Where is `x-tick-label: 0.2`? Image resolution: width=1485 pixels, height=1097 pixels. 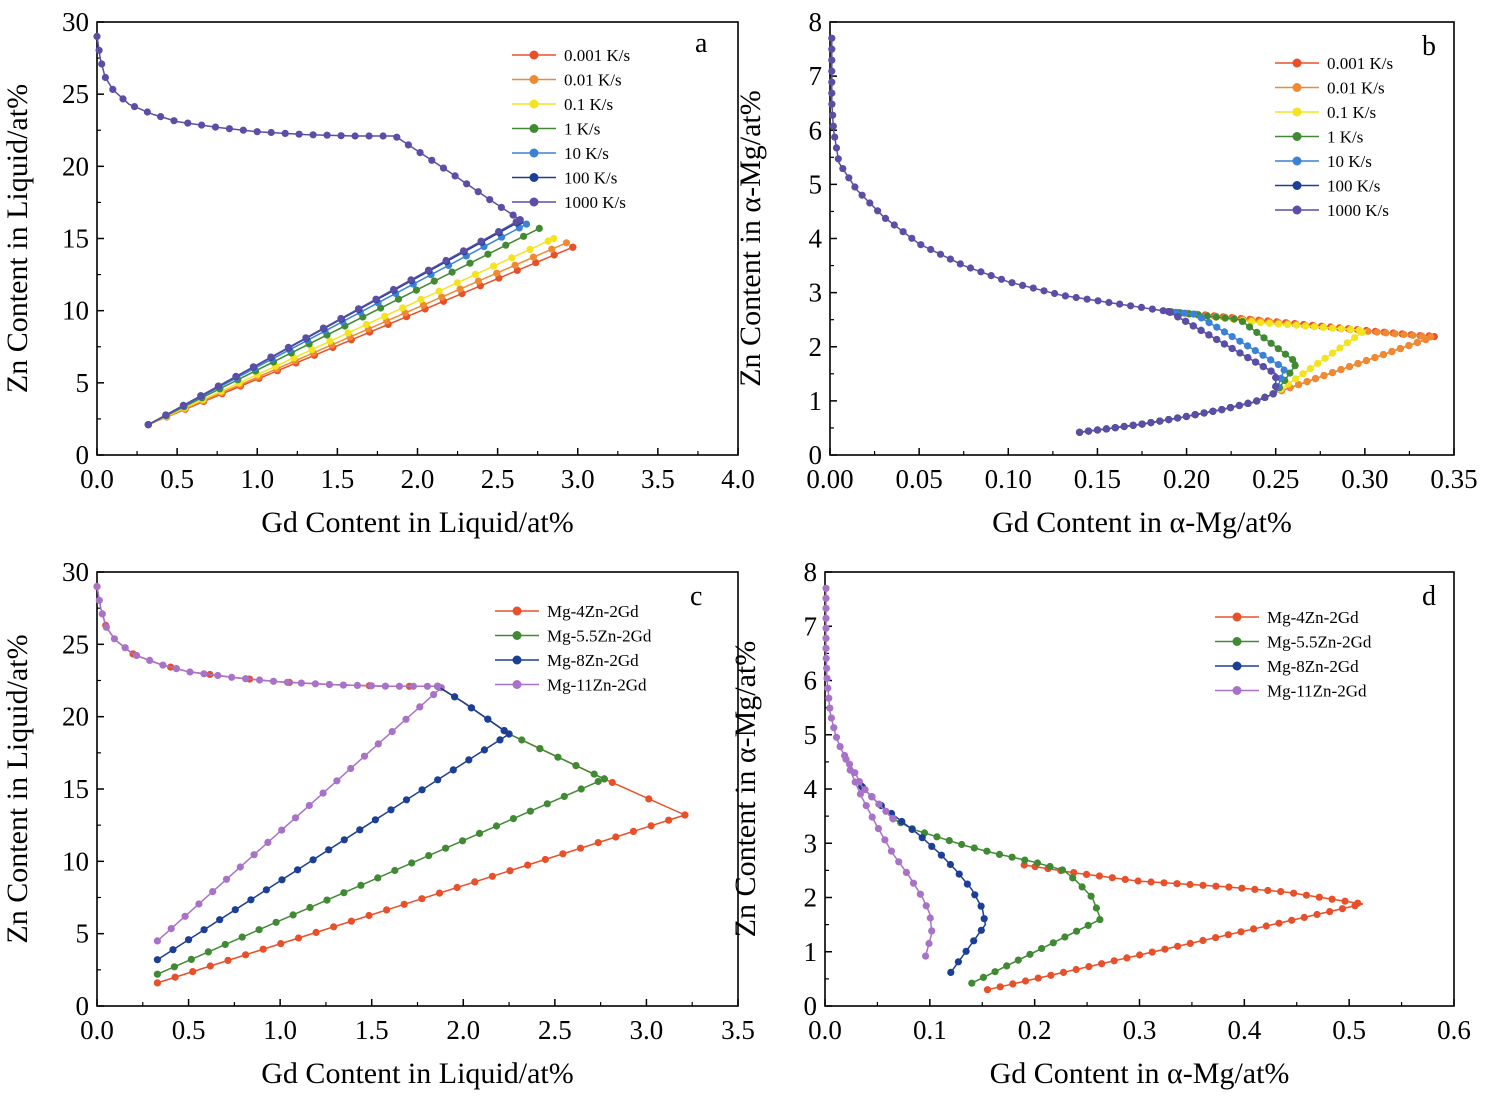
x-tick-label: 0.2 is located at coordinates (1035, 1030).